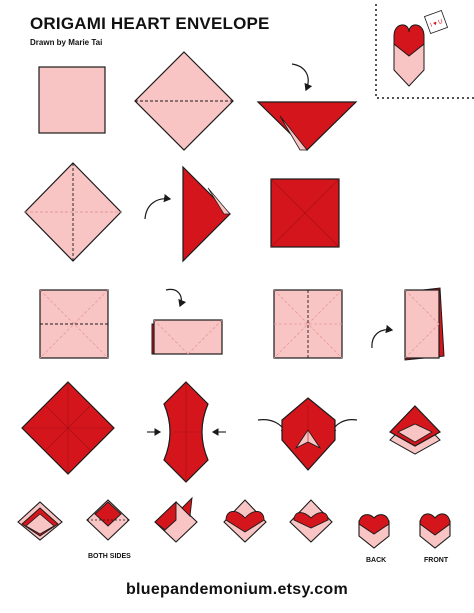 Image resolution: width=474 pixels, height=613 pixels. Describe the element at coordinates (376, 560) in the screenshot. I see `caption-back: BACK` at that location.